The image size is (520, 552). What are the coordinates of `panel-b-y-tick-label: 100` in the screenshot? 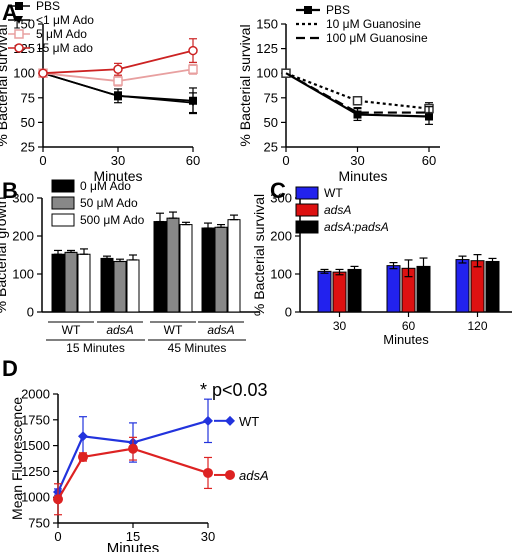 It's located at (23, 274).